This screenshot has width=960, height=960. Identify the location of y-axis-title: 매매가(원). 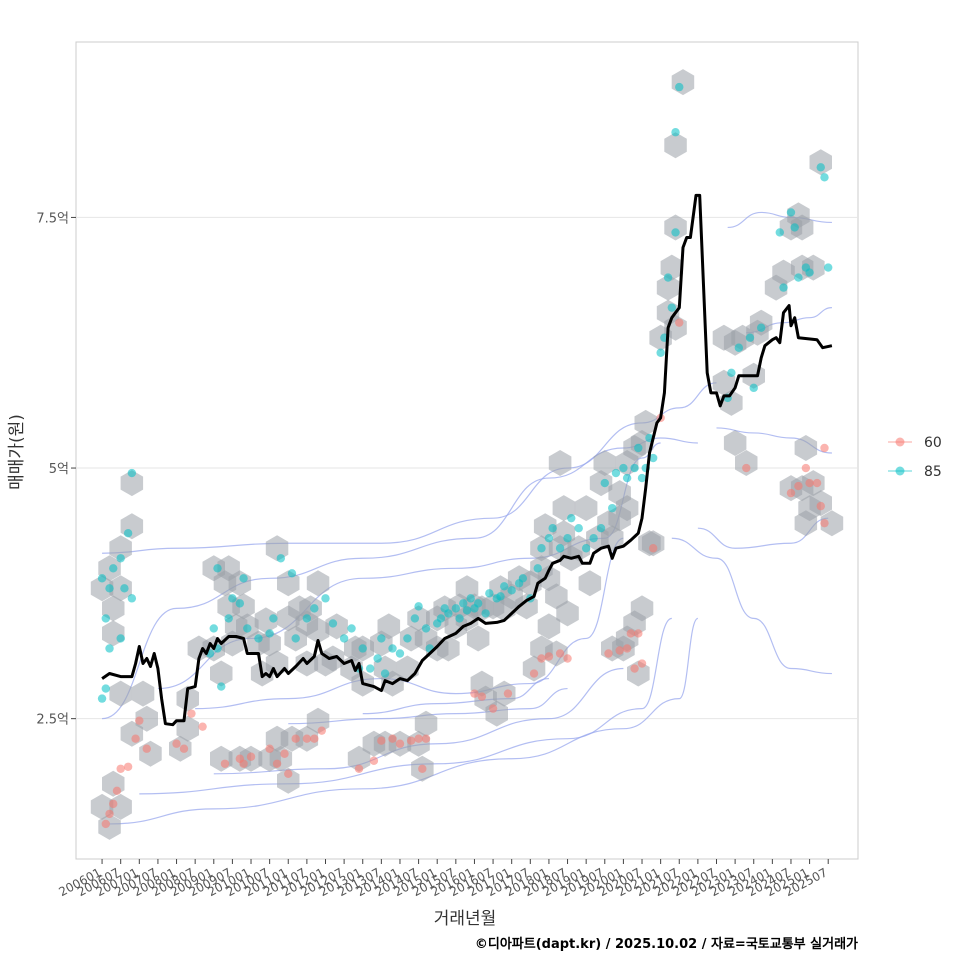
(17, 452).